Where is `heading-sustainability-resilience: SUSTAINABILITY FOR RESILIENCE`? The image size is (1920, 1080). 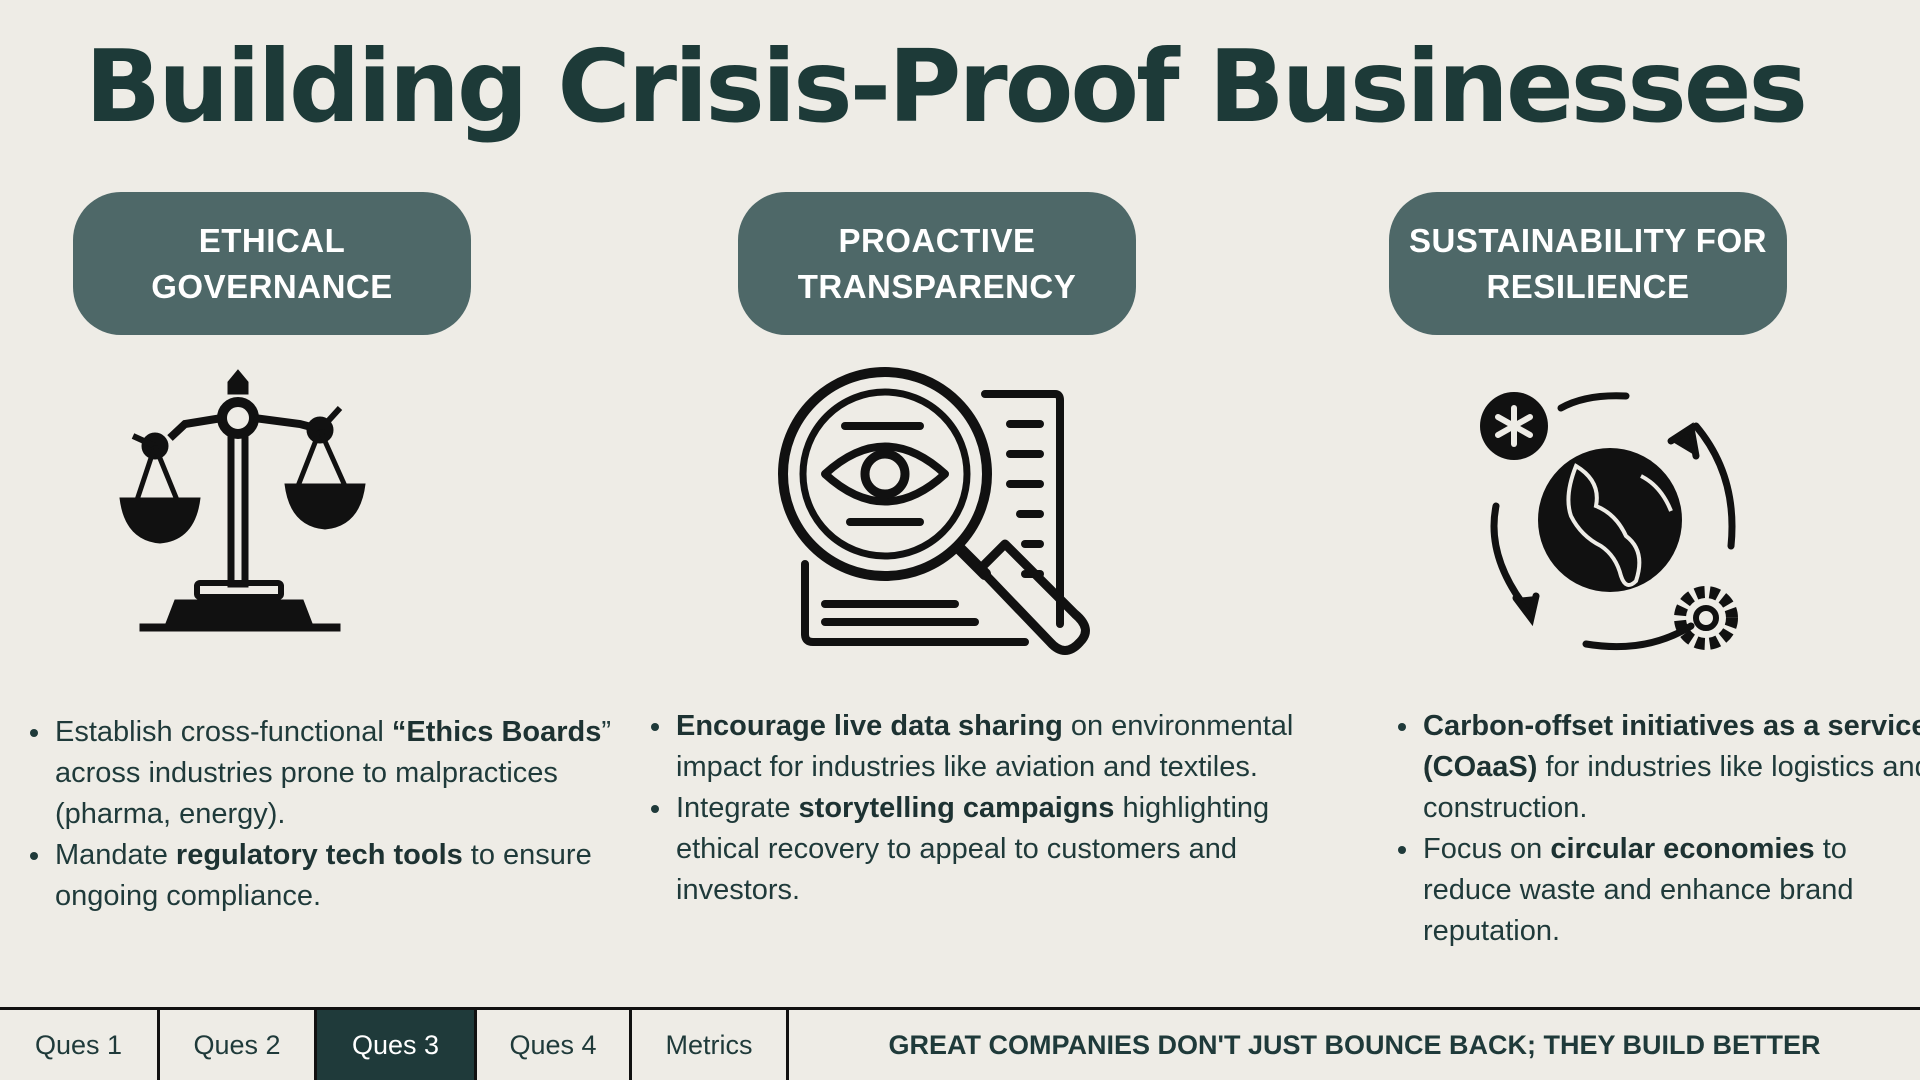 heading-sustainability-resilience: SUSTAINABILITY FOR RESILIENCE is located at coordinates (1588, 263).